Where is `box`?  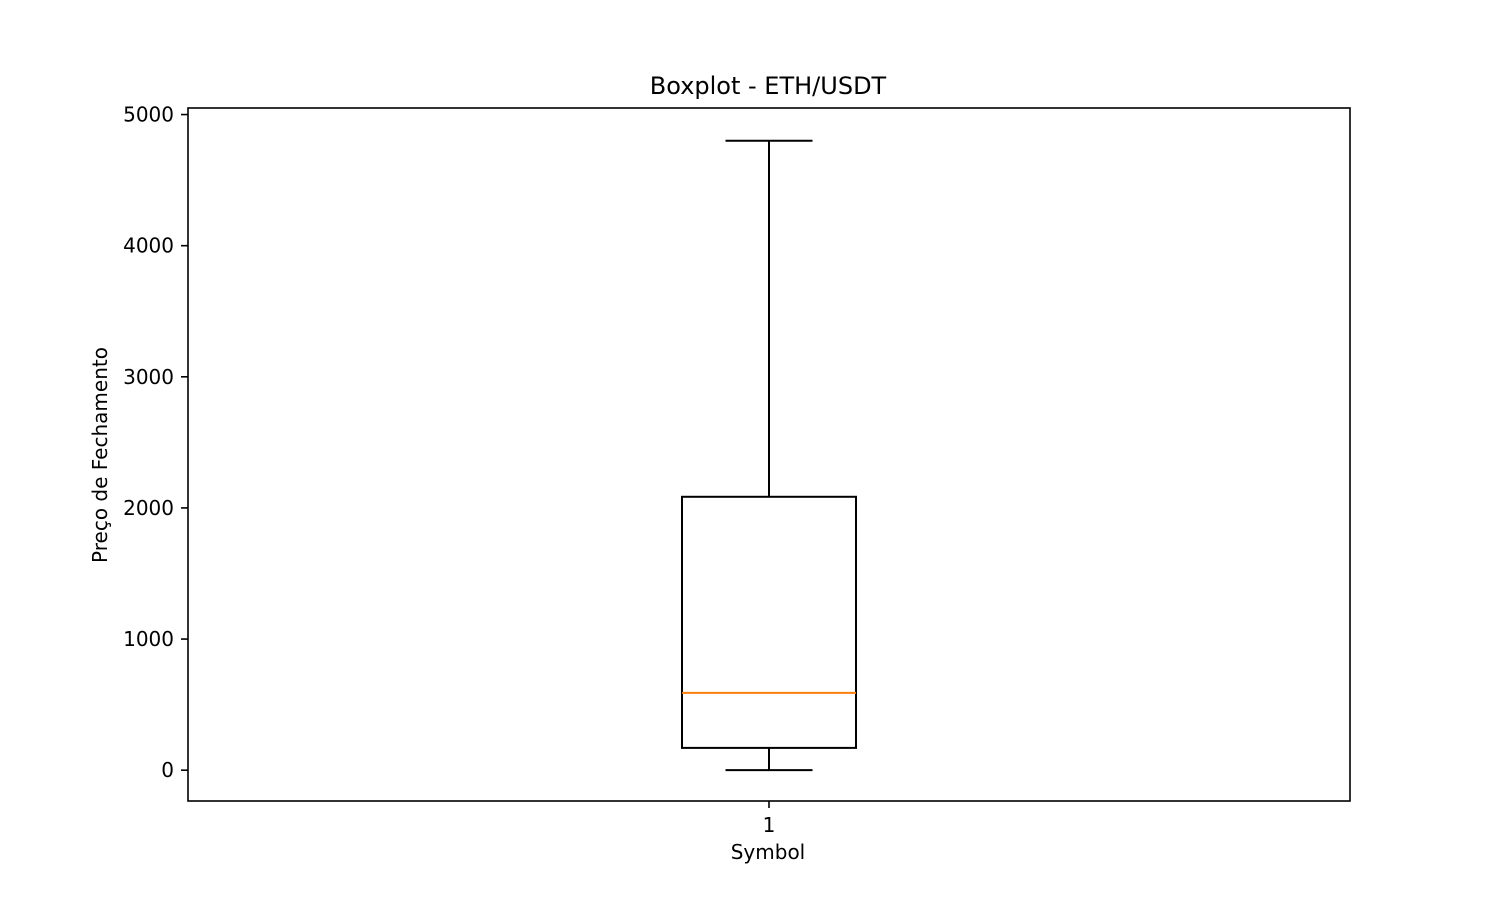
box is located at coordinates (769, 622).